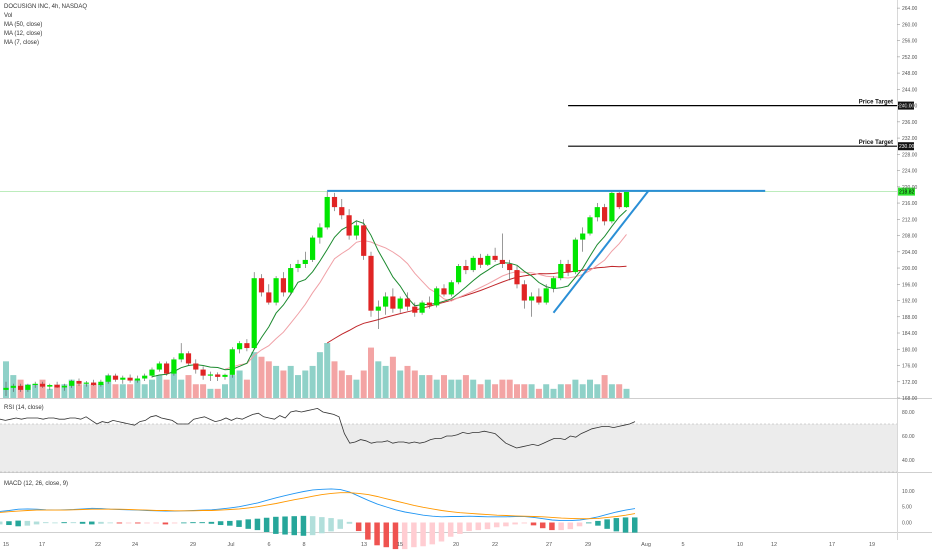 The image size is (932, 550). Describe the element at coordinates (832, 545) in the screenshot. I see `time-tick-label: 17` at that location.